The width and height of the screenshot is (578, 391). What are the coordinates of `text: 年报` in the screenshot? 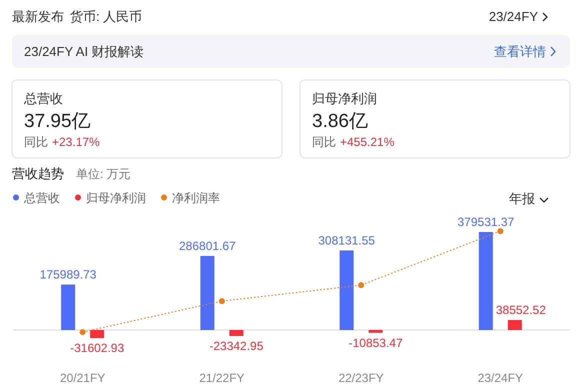 It's located at (522, 198).